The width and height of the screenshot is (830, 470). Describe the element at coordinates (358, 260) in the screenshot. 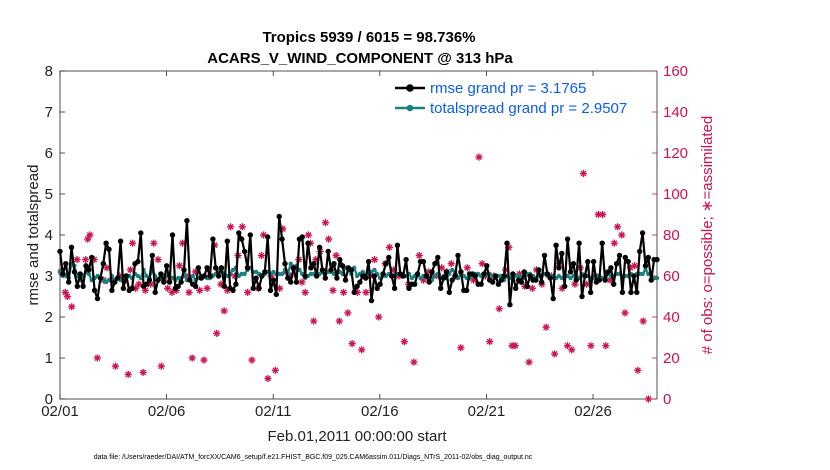

I see `rmse-series` at that location.